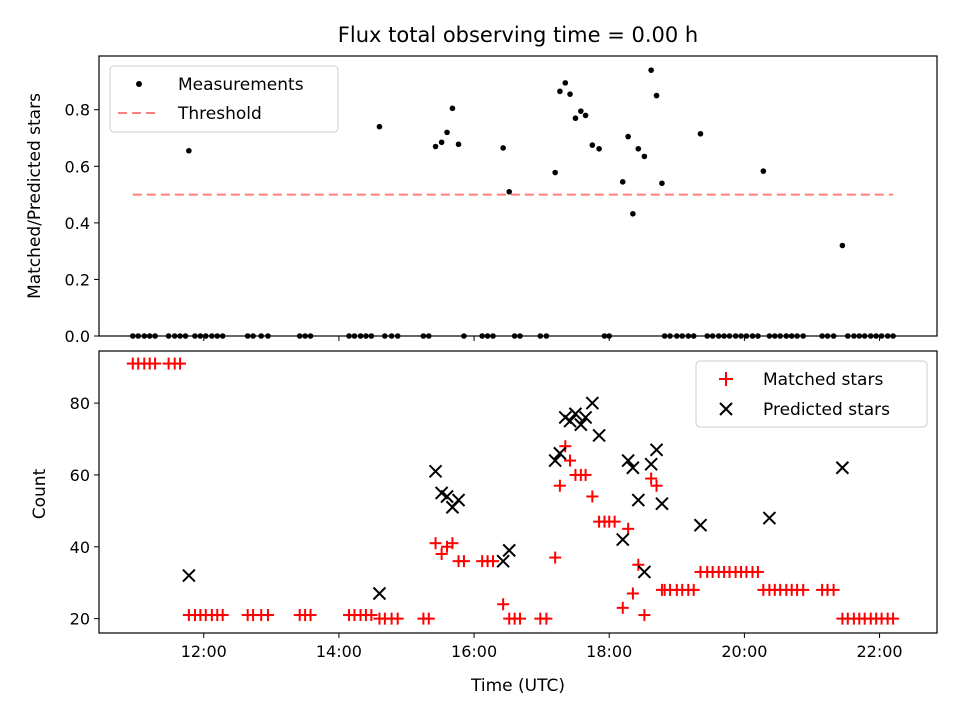  I want to click on legend-measurements-marker, so click(139, 84).